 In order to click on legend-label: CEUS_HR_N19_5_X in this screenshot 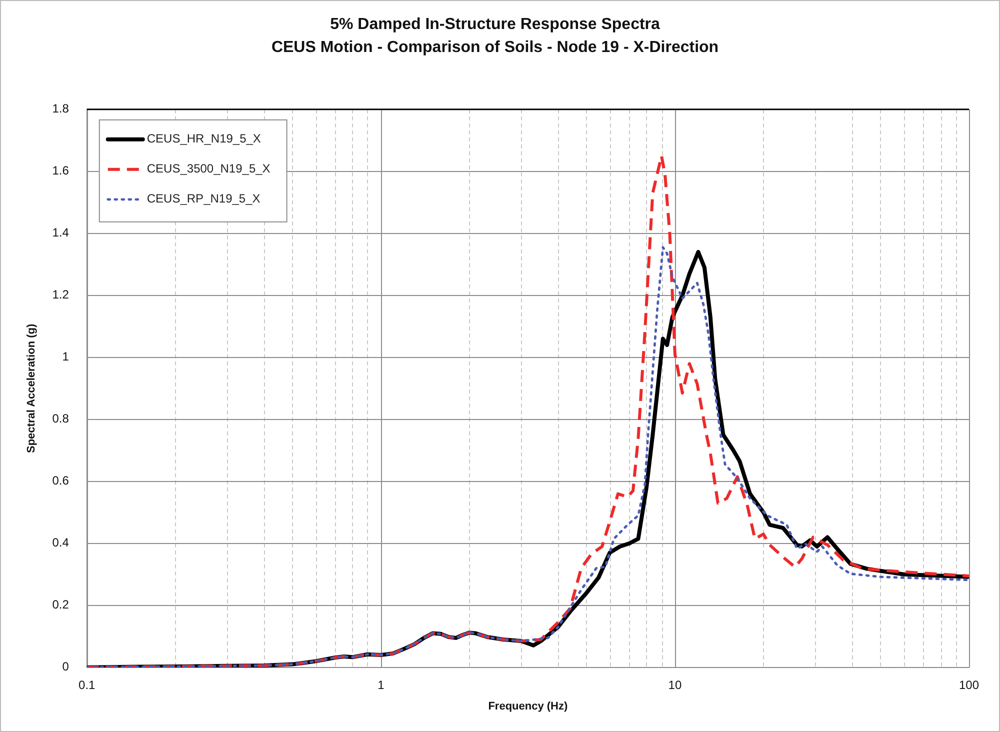, I will do `click(203, 139)`.